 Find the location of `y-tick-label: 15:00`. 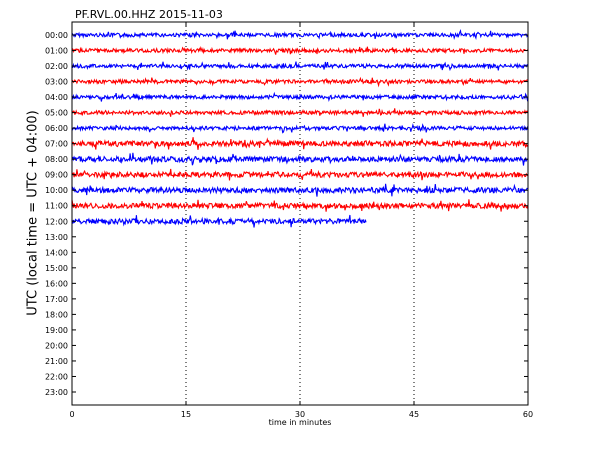

y-tick-label: 15:00 is located at coordinates (56, 268).